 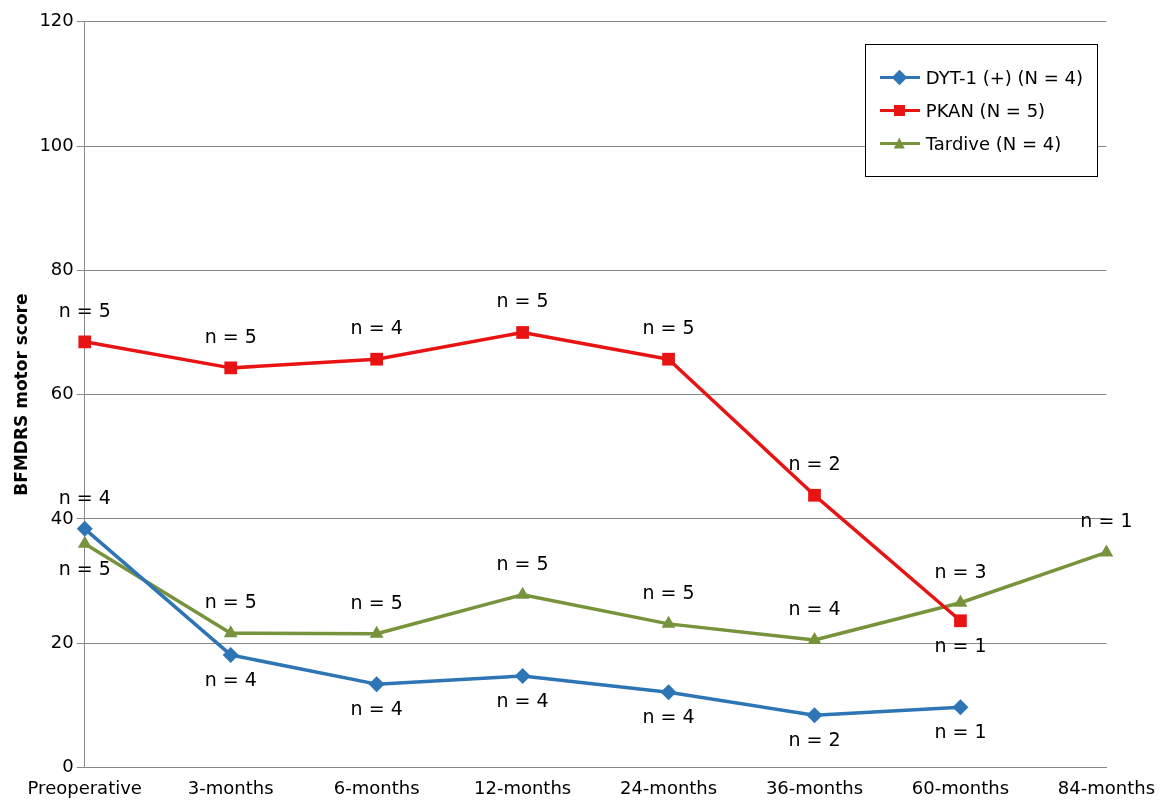 What do you see at coordinates (960, 787) in the screenshot?
I see `x-tick-label: 60-months` at bounding box center [960, 787].